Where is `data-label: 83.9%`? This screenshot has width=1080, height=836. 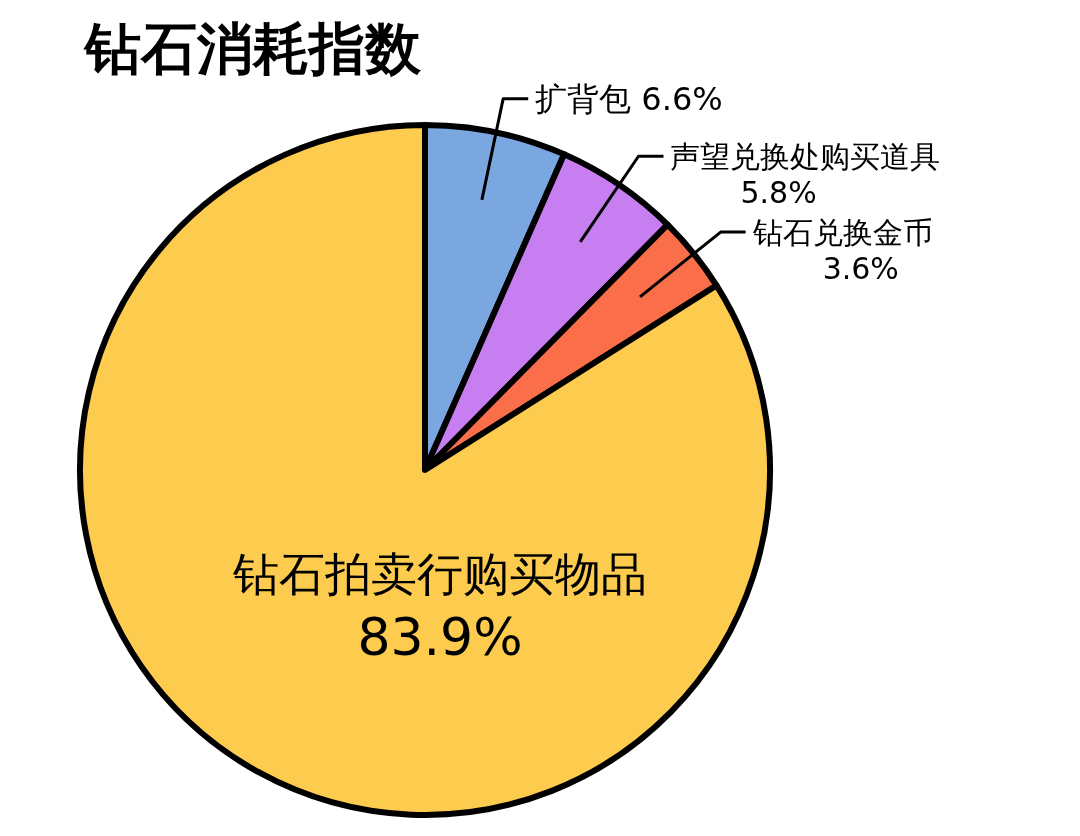 data-label: 83.9% is located at coordinates (440, 637).